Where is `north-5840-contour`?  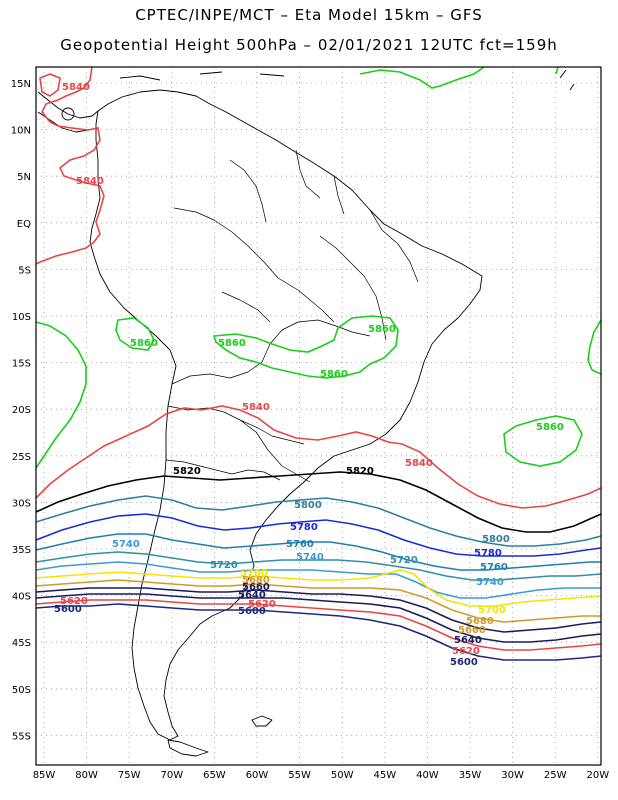 north-5840-contour is located at coordinates (70, 165).